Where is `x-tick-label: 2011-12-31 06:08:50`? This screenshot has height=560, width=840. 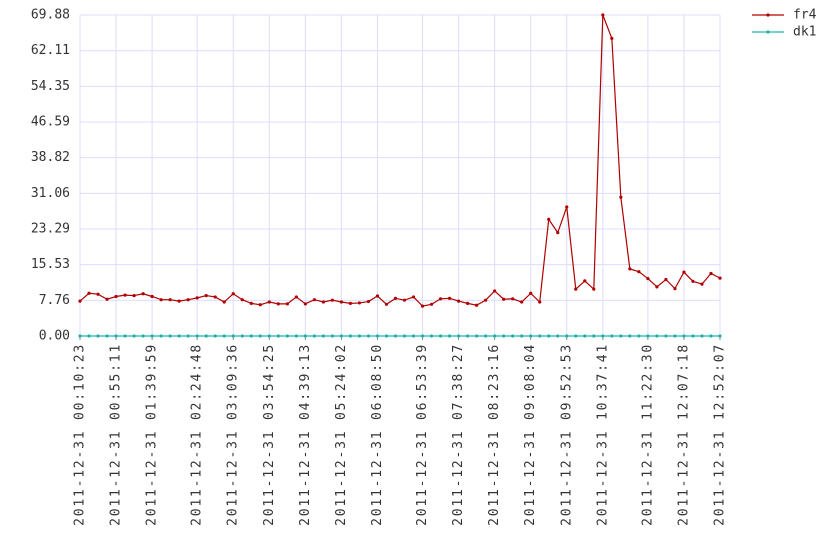
x-tick-label: 2011-12-31 06:08:50 is located at coordinates (377, 434).